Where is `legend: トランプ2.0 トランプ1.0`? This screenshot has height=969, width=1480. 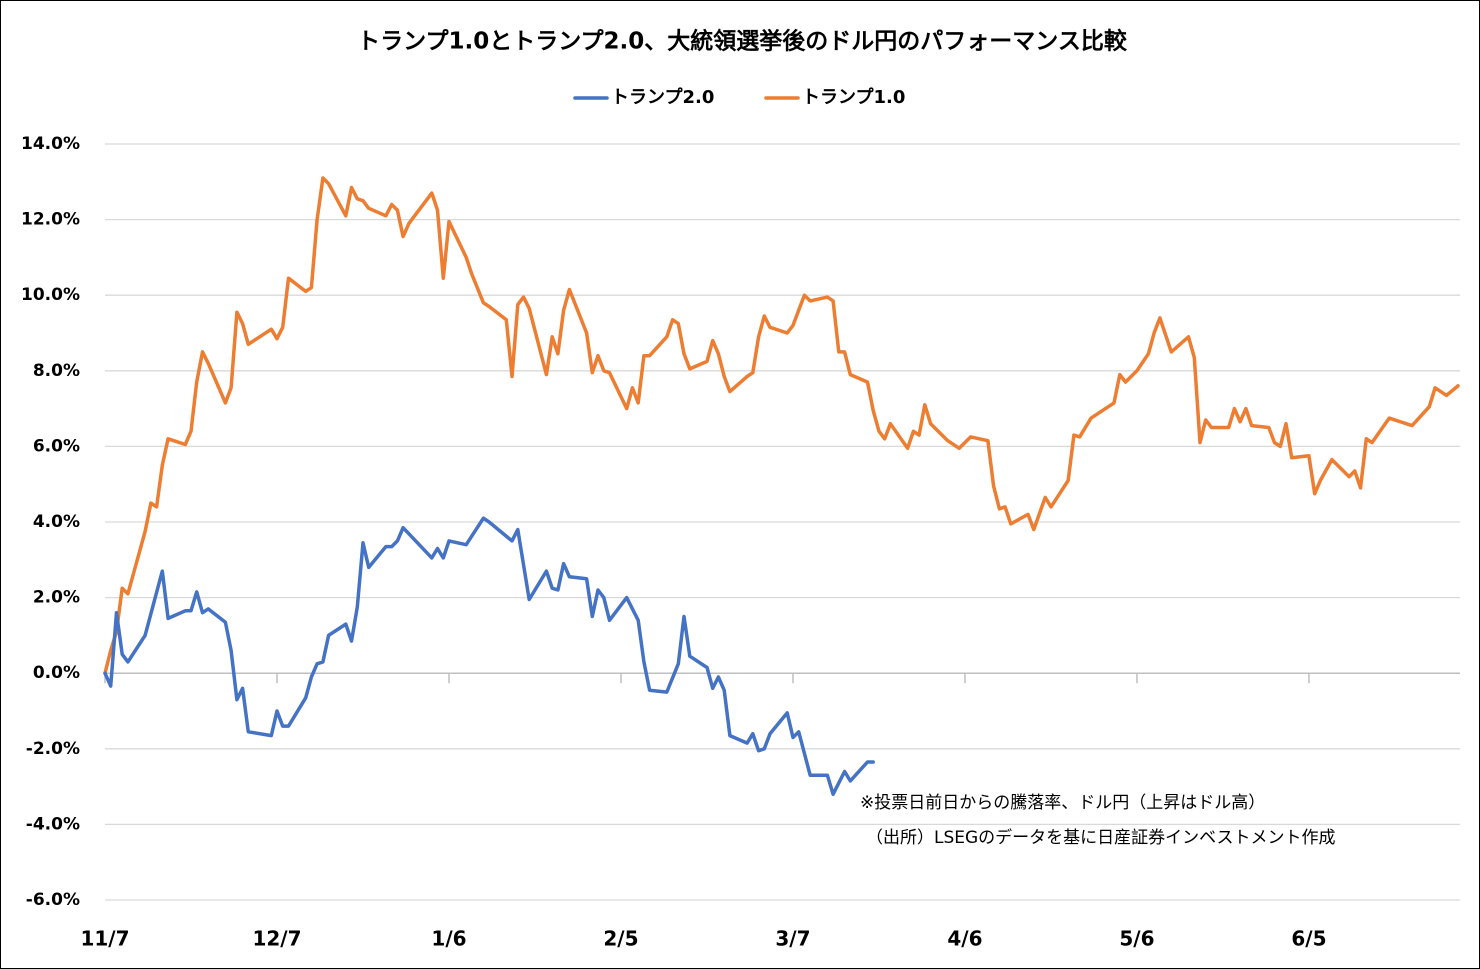 legend: トランプ2.0 トランプ1.0 is located at coordinates (739, 97).